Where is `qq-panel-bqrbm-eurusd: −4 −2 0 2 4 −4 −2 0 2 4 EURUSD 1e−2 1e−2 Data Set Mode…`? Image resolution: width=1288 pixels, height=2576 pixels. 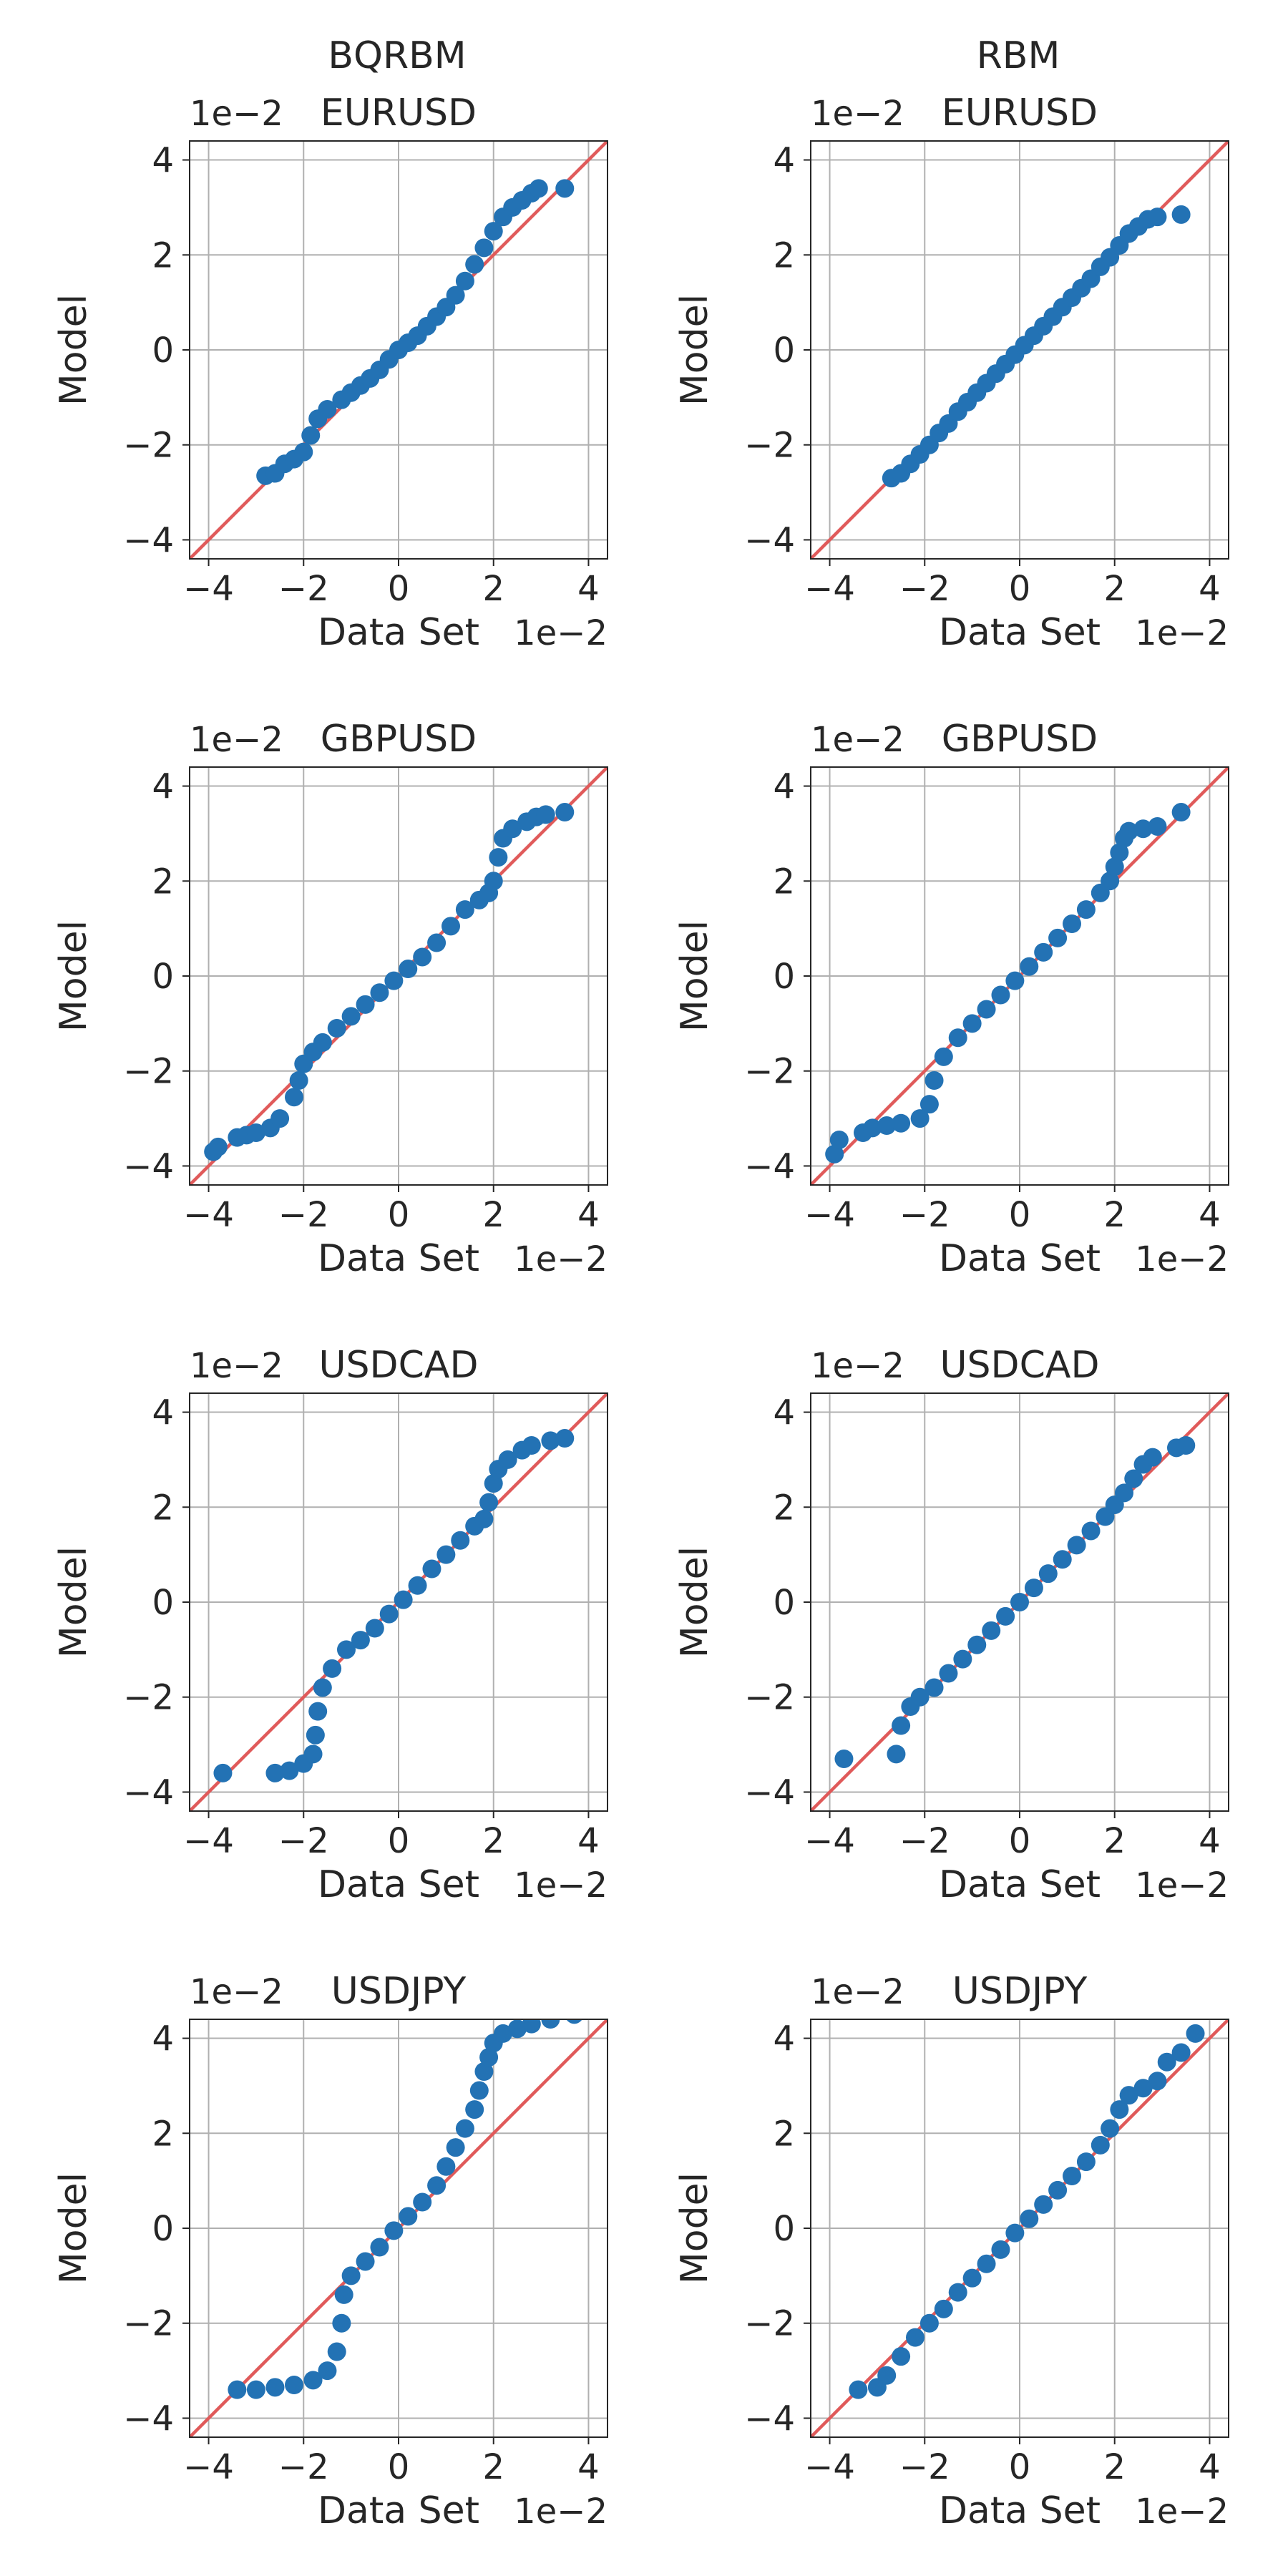 qq-panel-bqrbm-eurusd: −4 −2 0 2 4 −4 −2 0 2 4 EURUSD 1e−2 1e−2 Data Set Mode… is located at coordinates (330, 373).